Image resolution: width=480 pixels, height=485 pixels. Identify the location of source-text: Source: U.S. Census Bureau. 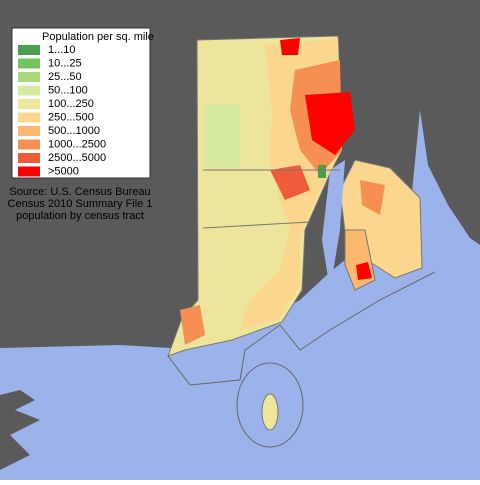
(79, 192).